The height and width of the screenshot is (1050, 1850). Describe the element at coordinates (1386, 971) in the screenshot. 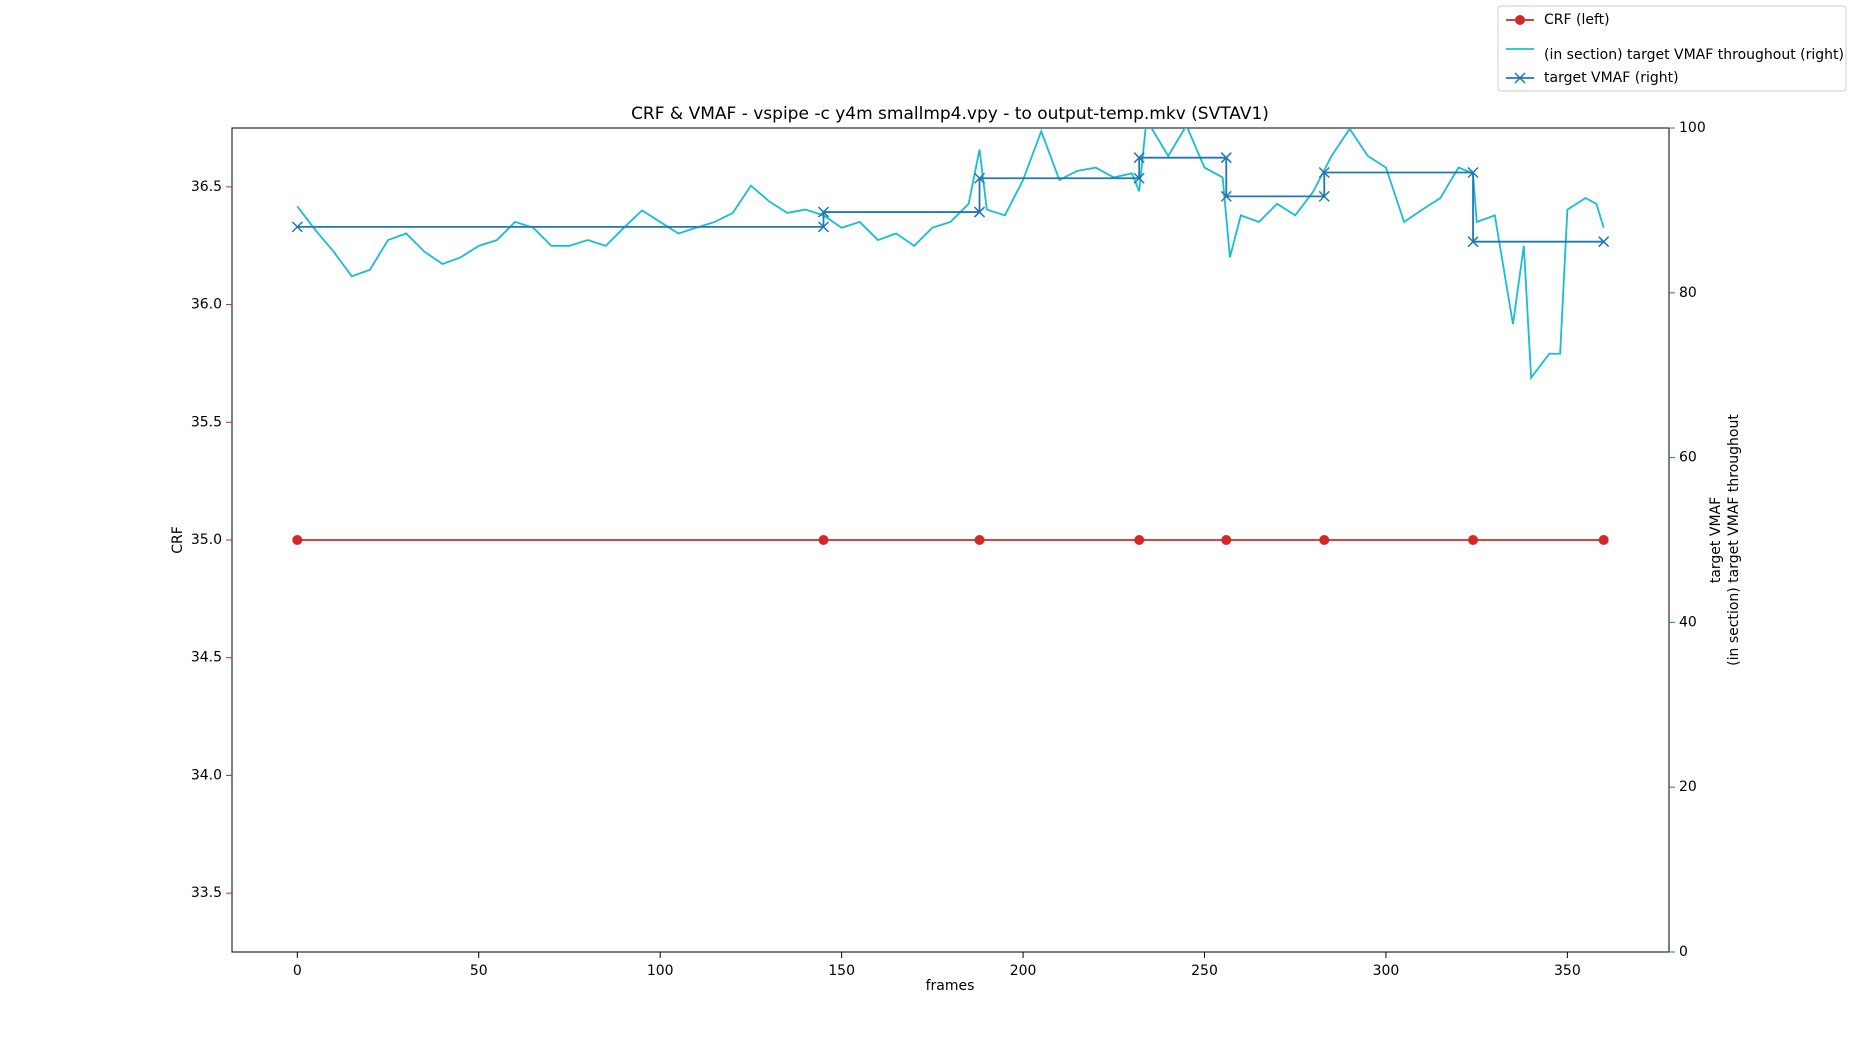

I see `x-tick-label: 300` at that location.